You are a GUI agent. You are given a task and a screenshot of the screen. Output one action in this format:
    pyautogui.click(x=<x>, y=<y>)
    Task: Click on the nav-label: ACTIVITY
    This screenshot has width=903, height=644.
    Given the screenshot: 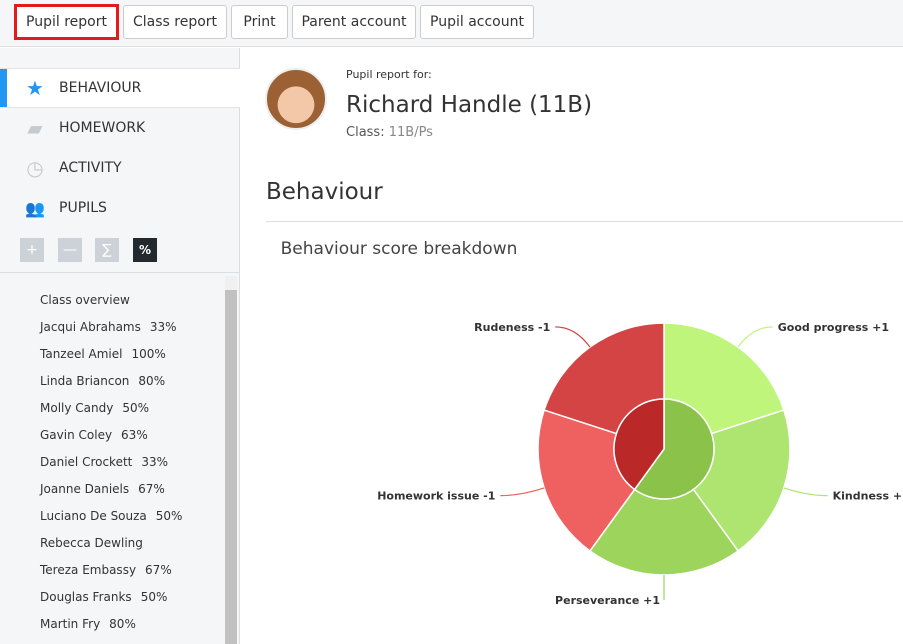 What is the action you would take?
    pyautogui.click(x=90, y=168)
    